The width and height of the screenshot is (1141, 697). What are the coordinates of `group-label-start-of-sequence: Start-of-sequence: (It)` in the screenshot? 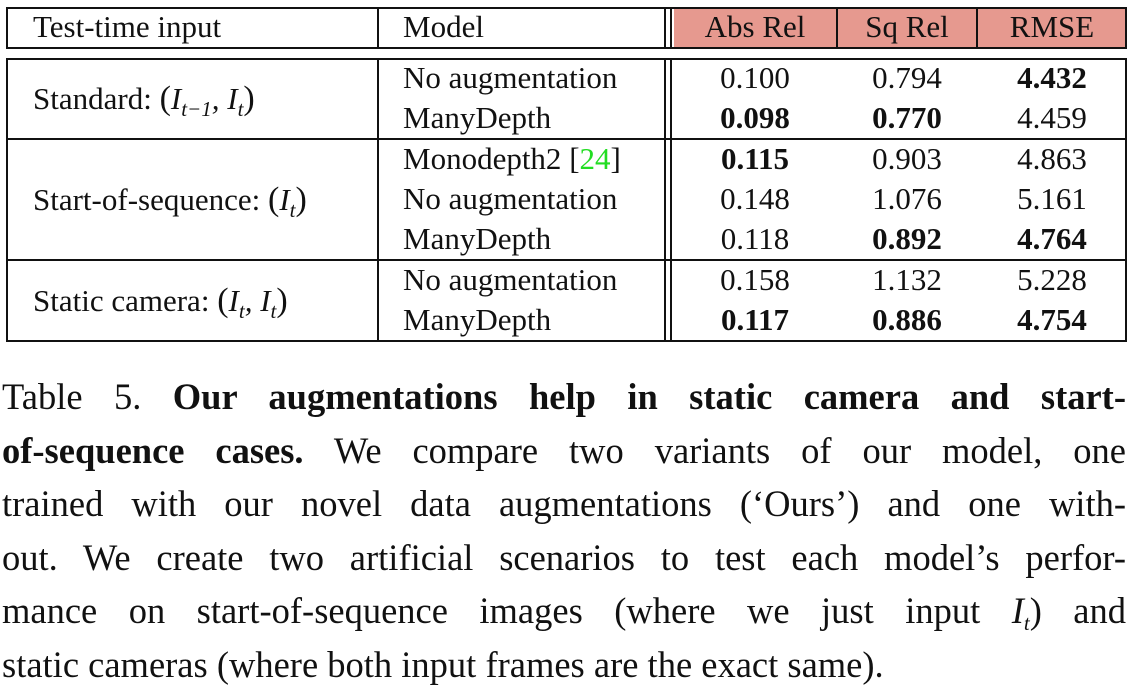 It's located at (170, 205).